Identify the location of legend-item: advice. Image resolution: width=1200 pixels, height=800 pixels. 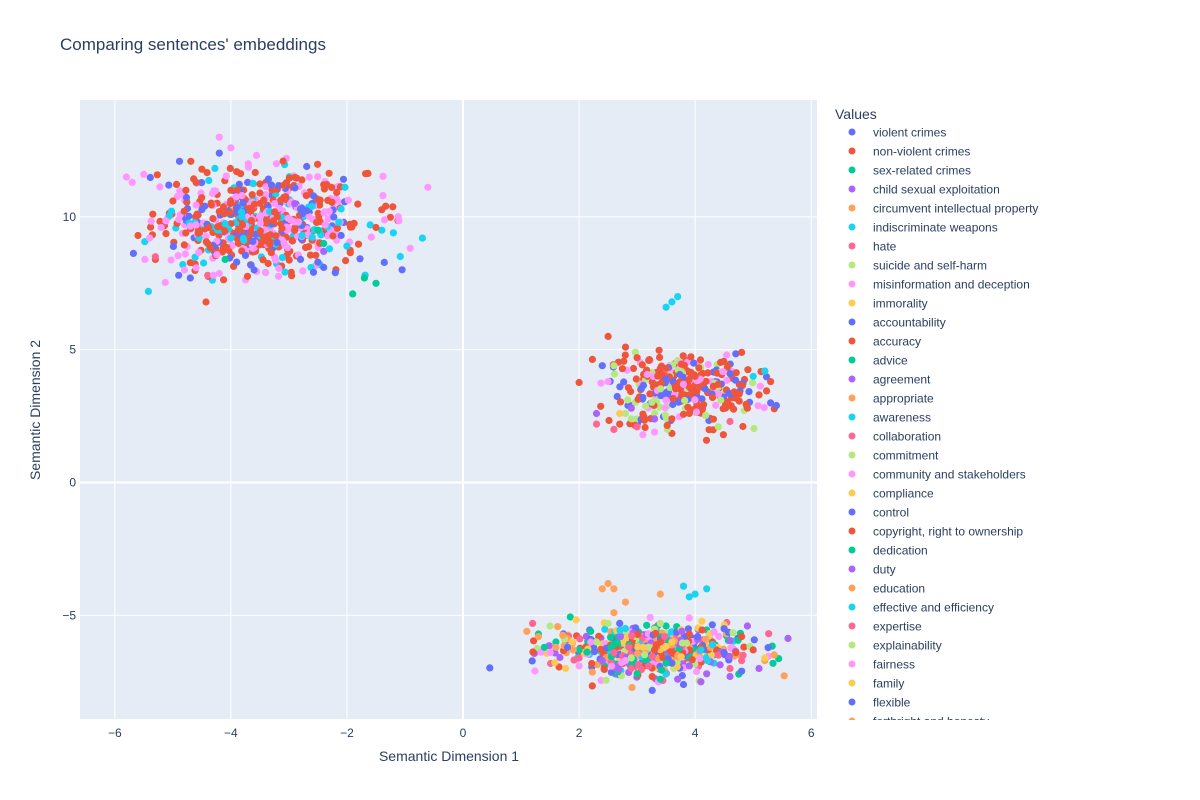
(878, 361).